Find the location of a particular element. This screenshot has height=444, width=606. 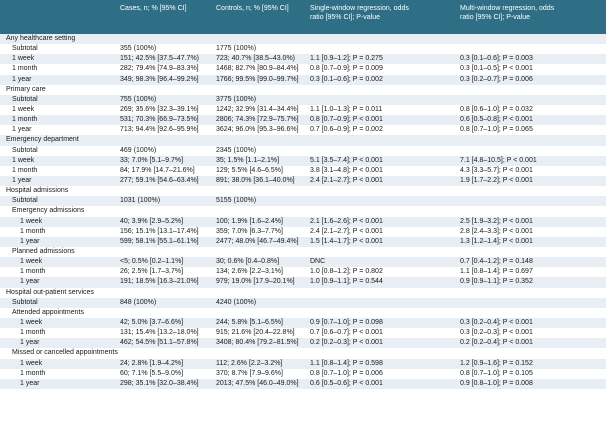

single-window-cell: 1.5 [1.4–1.7]; P < 0.001 is located at coordinates (346, 241).